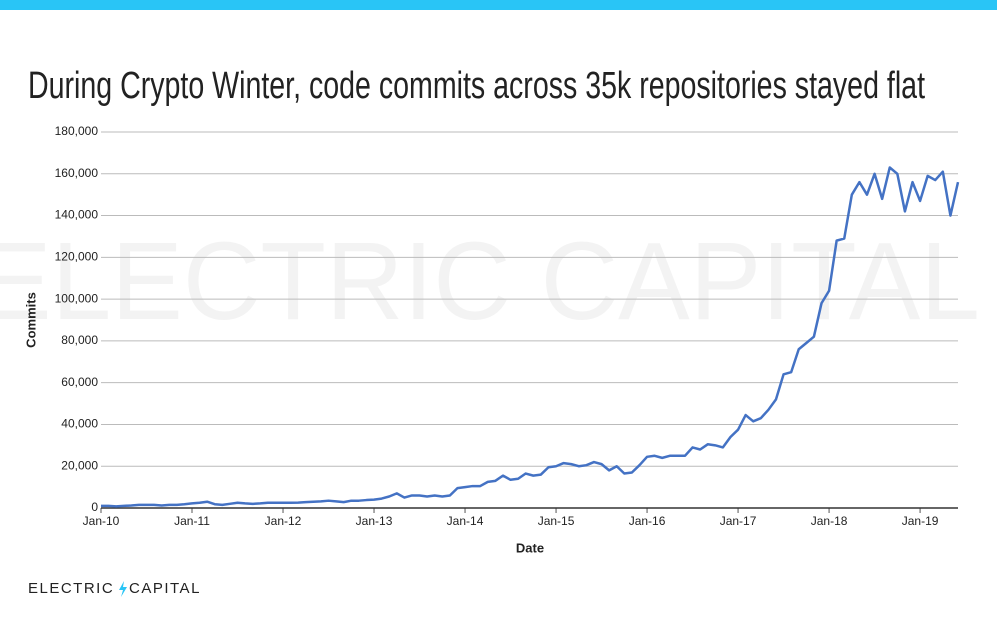 The image size is (997, 617). I want to click on y-tick-label: 20,000, so click(79, 465).